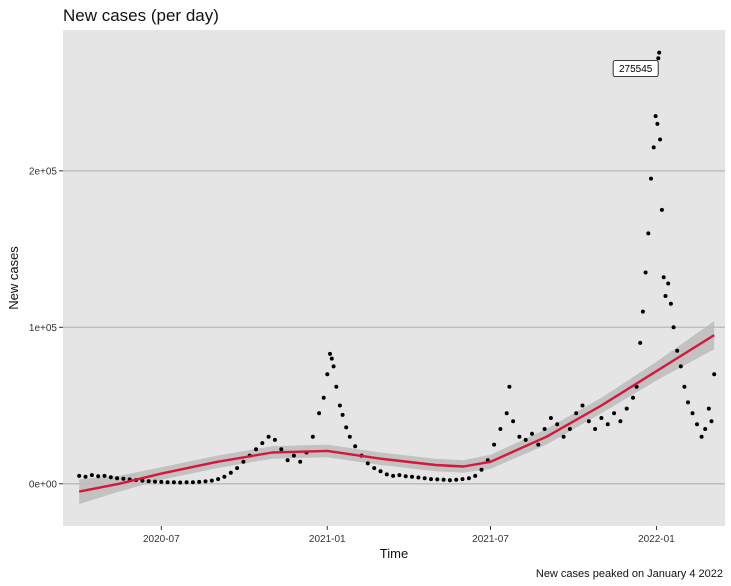 This screenshot has height=586, width=731. Describe the element at coordinates (394, 553) in the screenshot. I see `x-axis-label: Time` at that location.